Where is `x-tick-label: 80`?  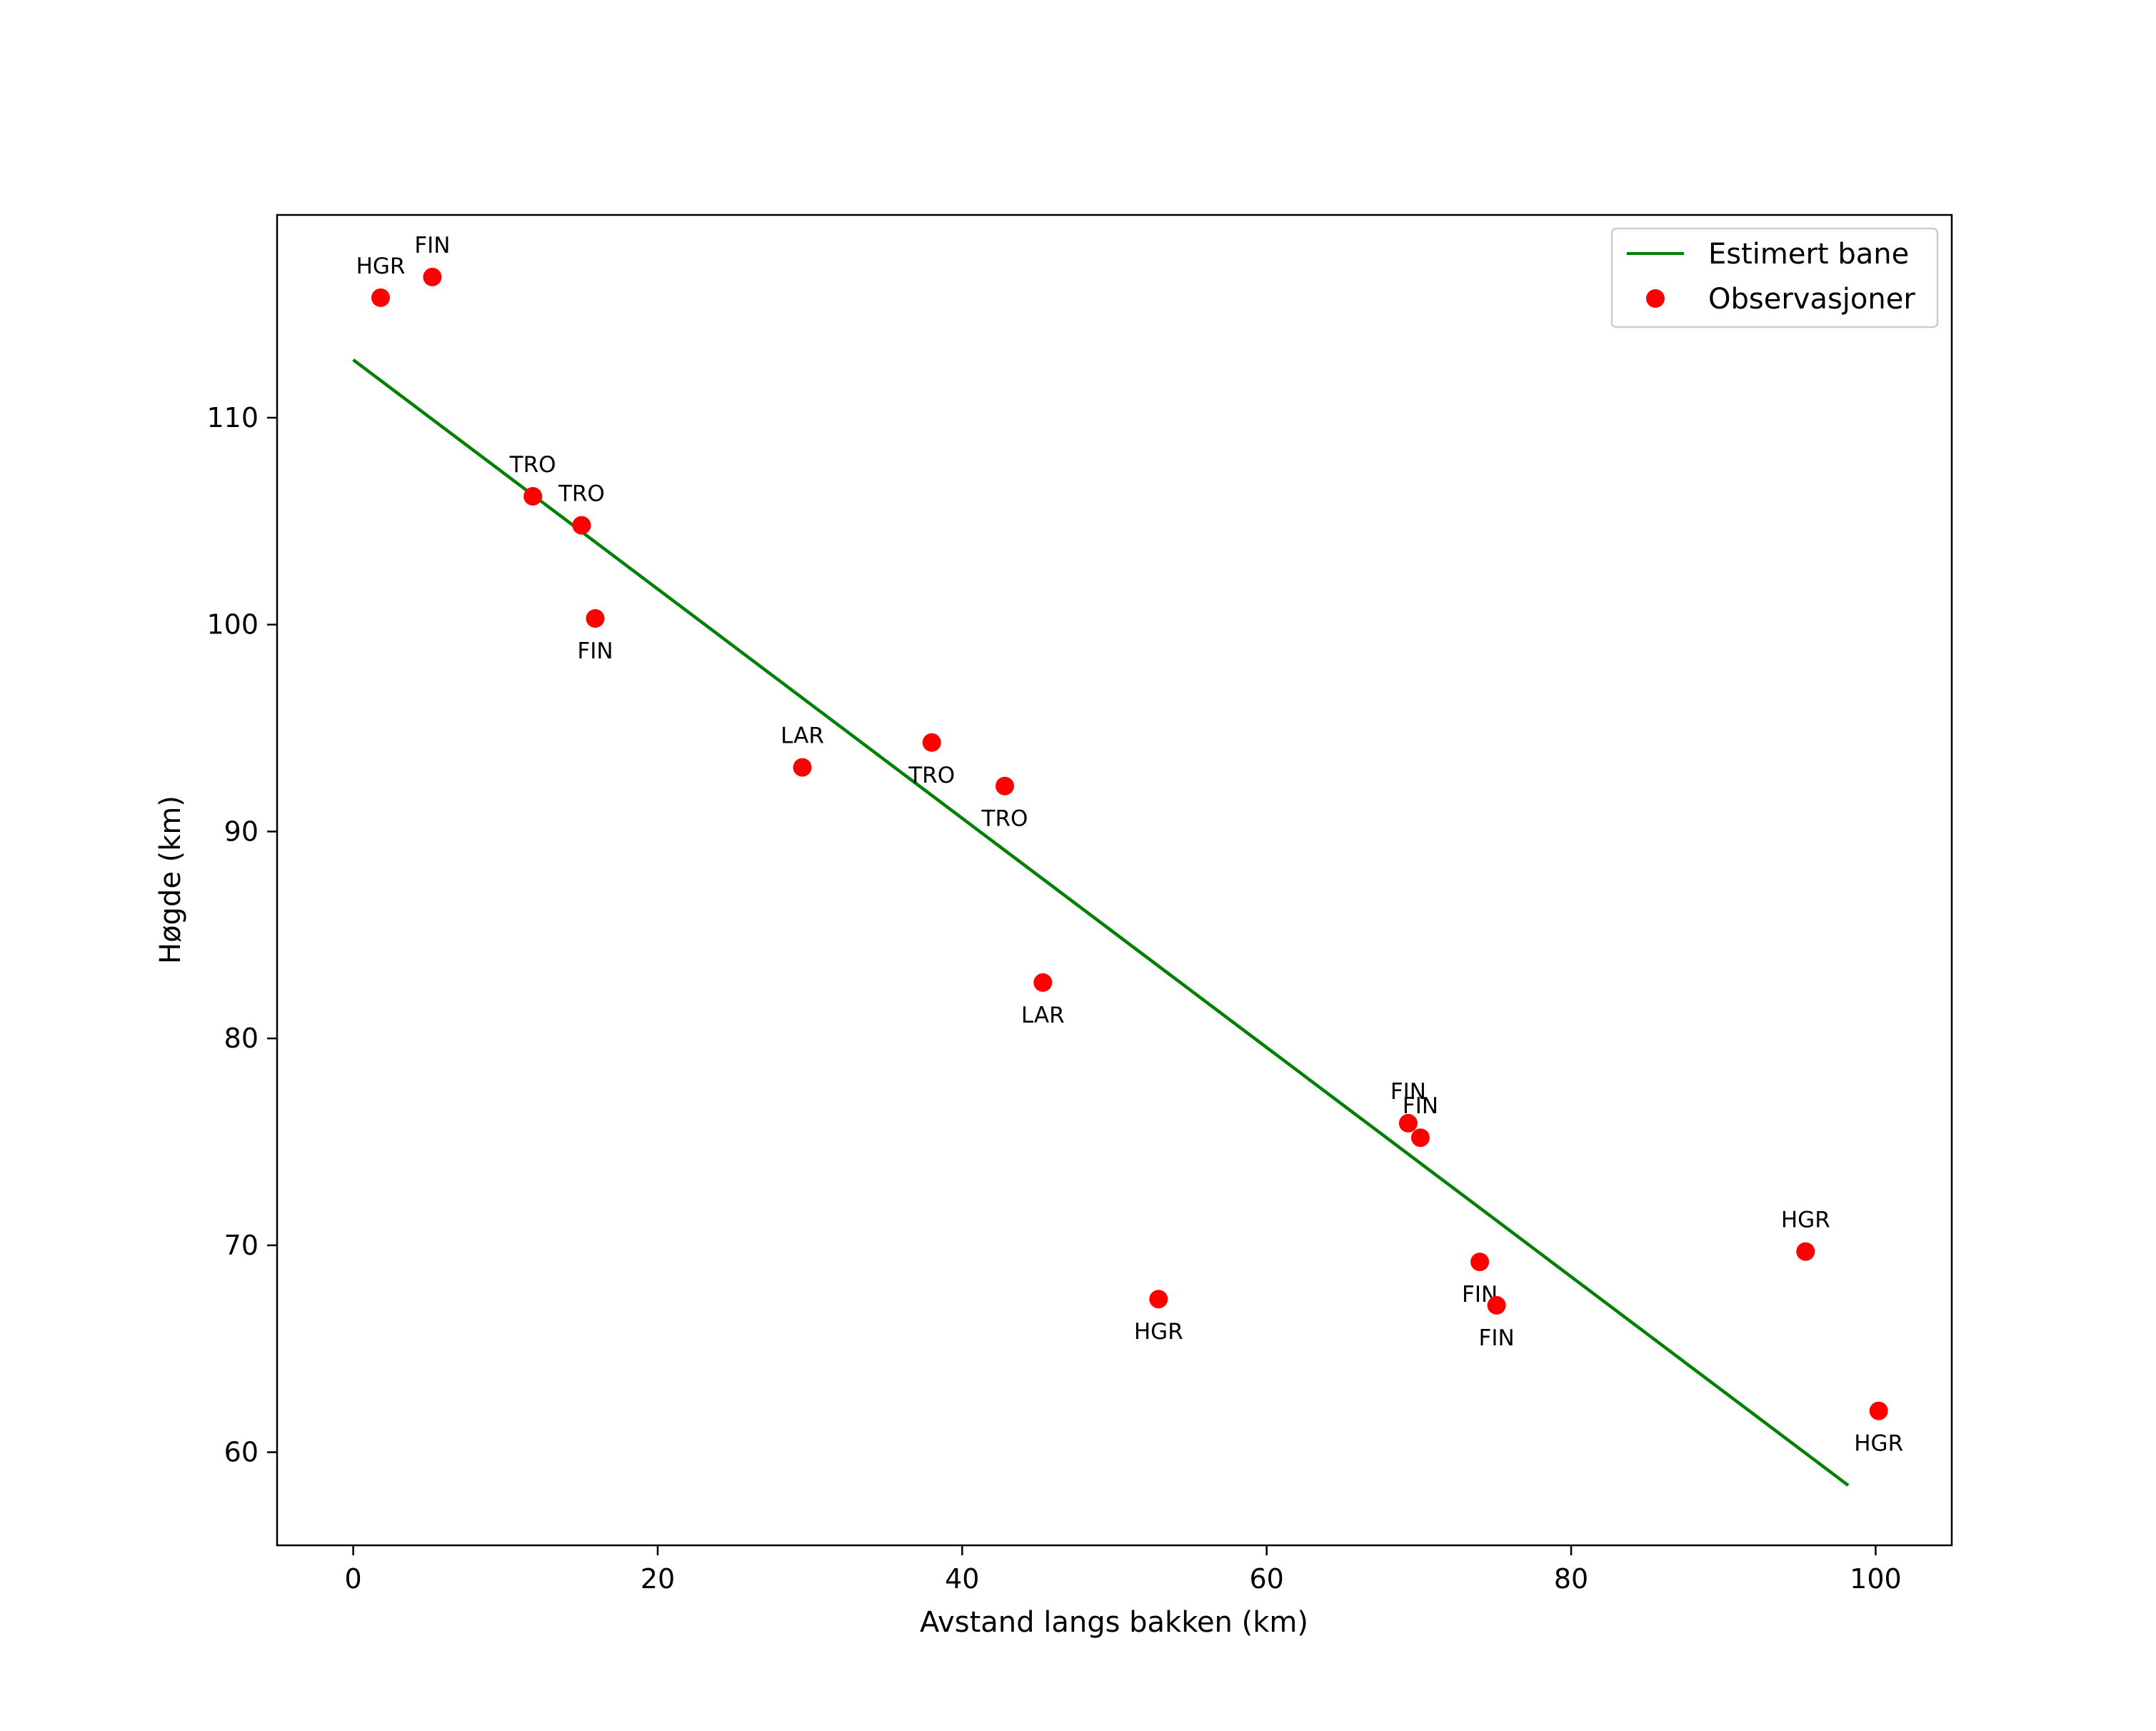
x-tick-label: 80 is located at coordinates (1571, 1579).